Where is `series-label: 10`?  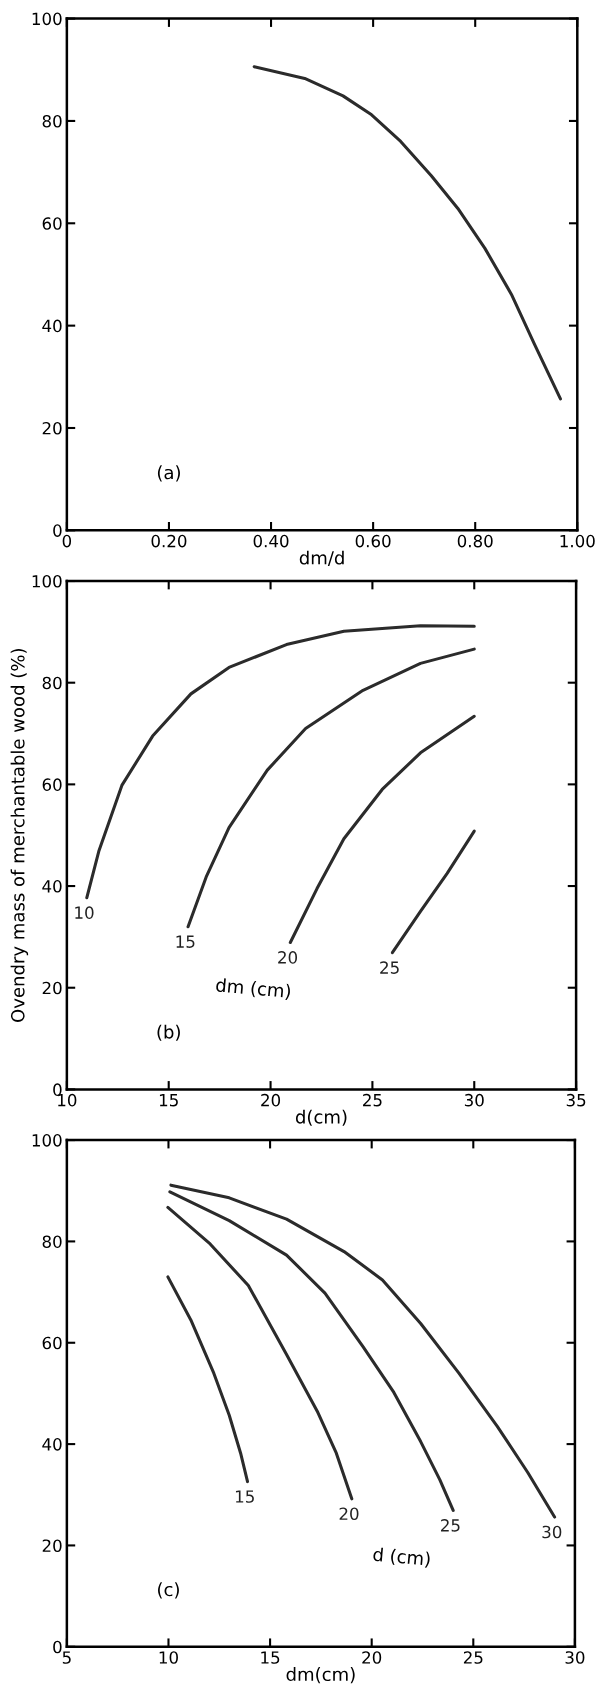 series-label: 10 is located at coordinates (84, 912).